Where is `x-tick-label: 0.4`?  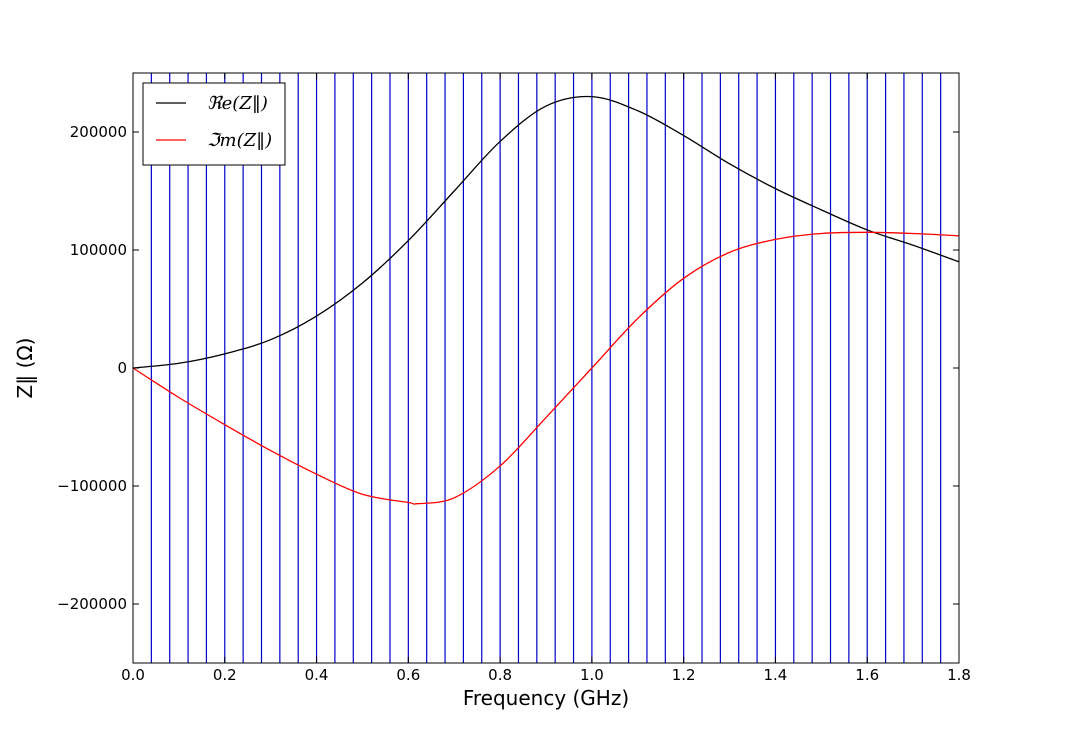
x-tick-label: 0.4 is located at coordinates (317, 675).